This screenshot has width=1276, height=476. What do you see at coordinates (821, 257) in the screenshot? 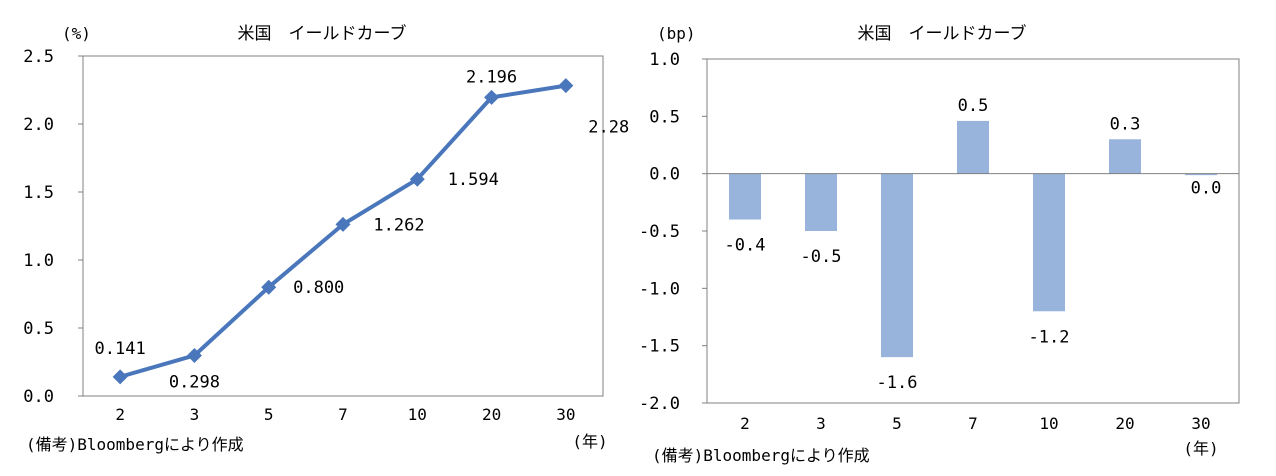
I see `right-data-label: -0.5` at bounding box center [821, 257].